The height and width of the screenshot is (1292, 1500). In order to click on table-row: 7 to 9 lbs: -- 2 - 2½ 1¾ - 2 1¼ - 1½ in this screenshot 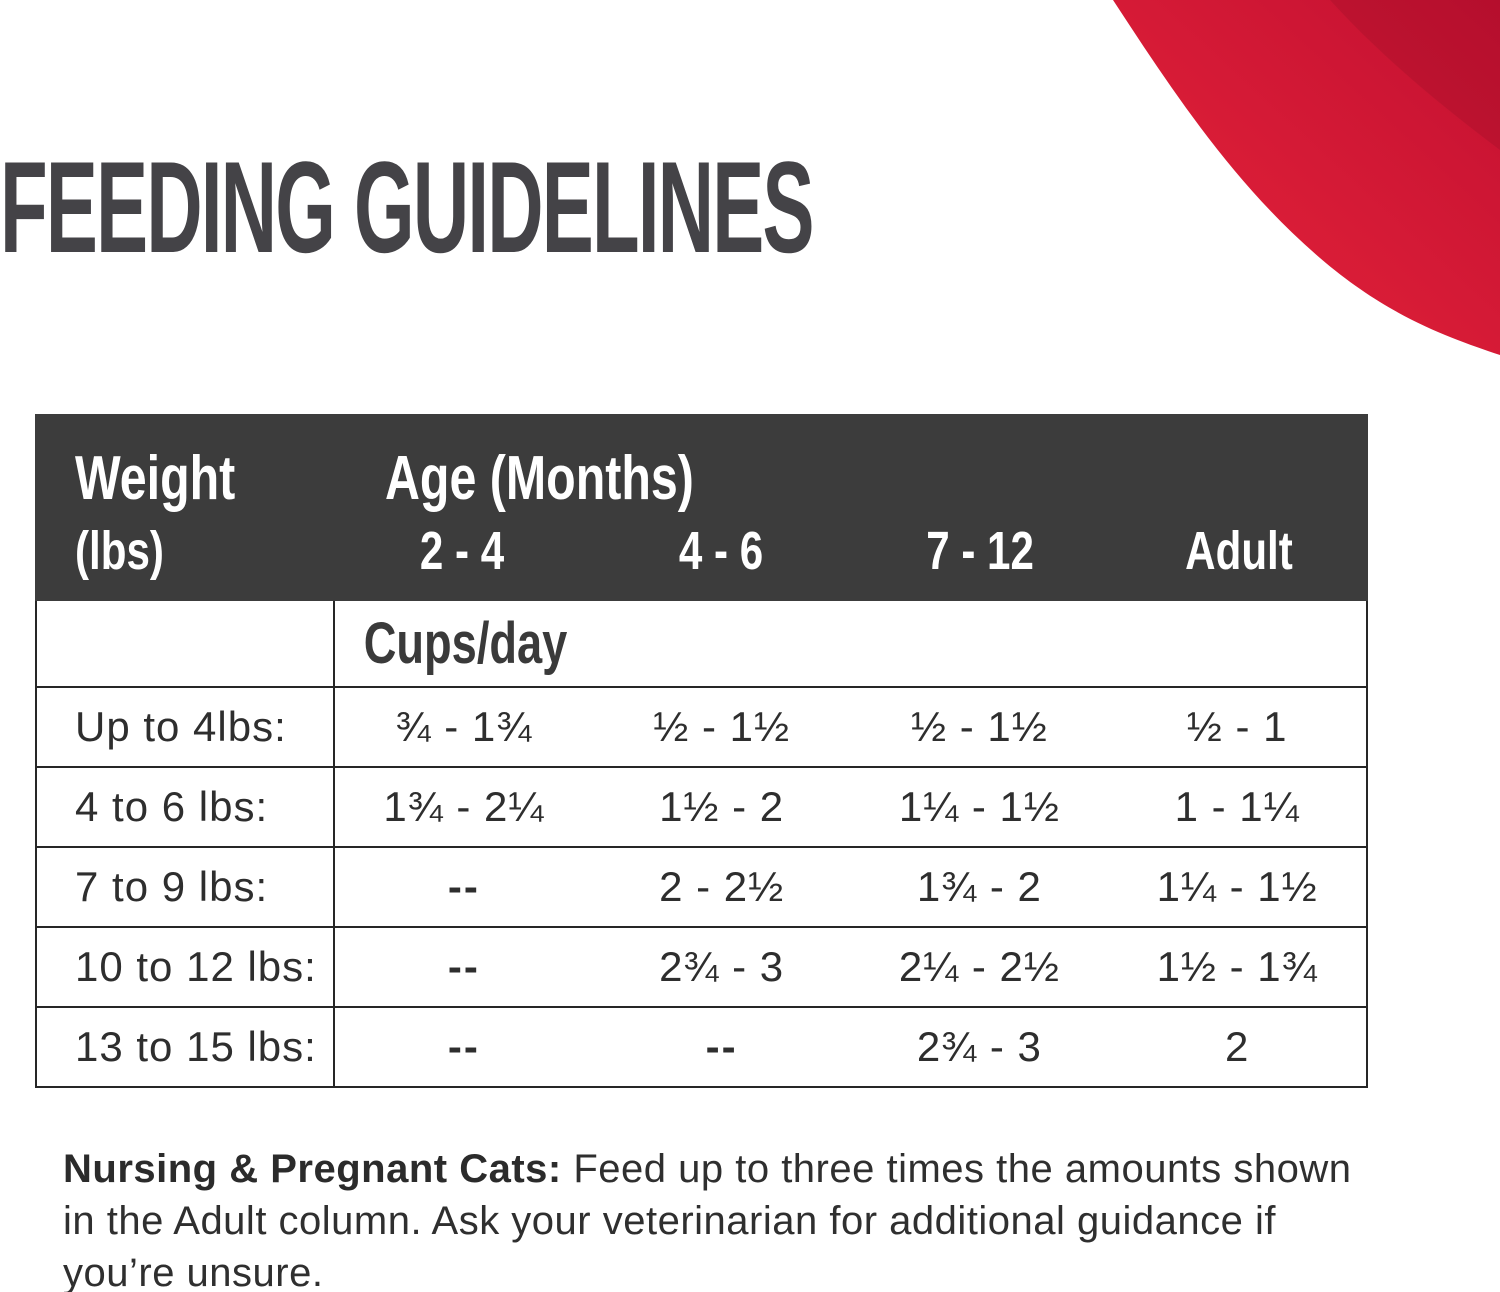, I will do `click(701, 886)`.